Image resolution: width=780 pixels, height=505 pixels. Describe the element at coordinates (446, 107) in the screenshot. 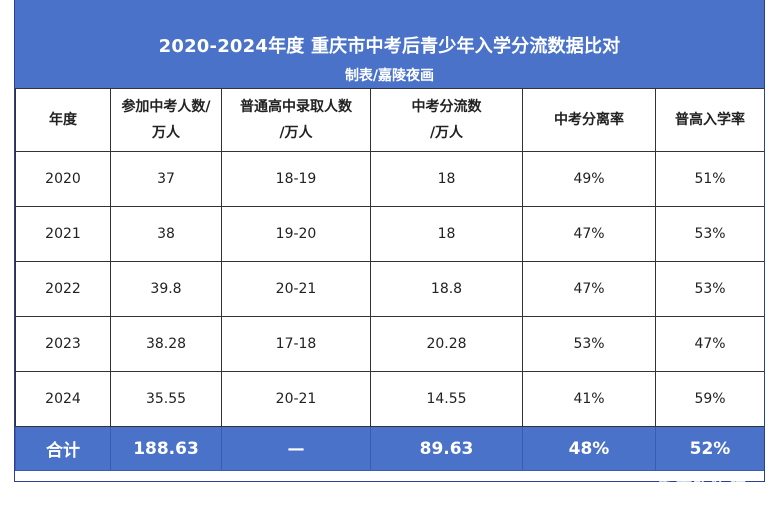

I see `header-diverted-count-line1: 中考分流数` at that location.